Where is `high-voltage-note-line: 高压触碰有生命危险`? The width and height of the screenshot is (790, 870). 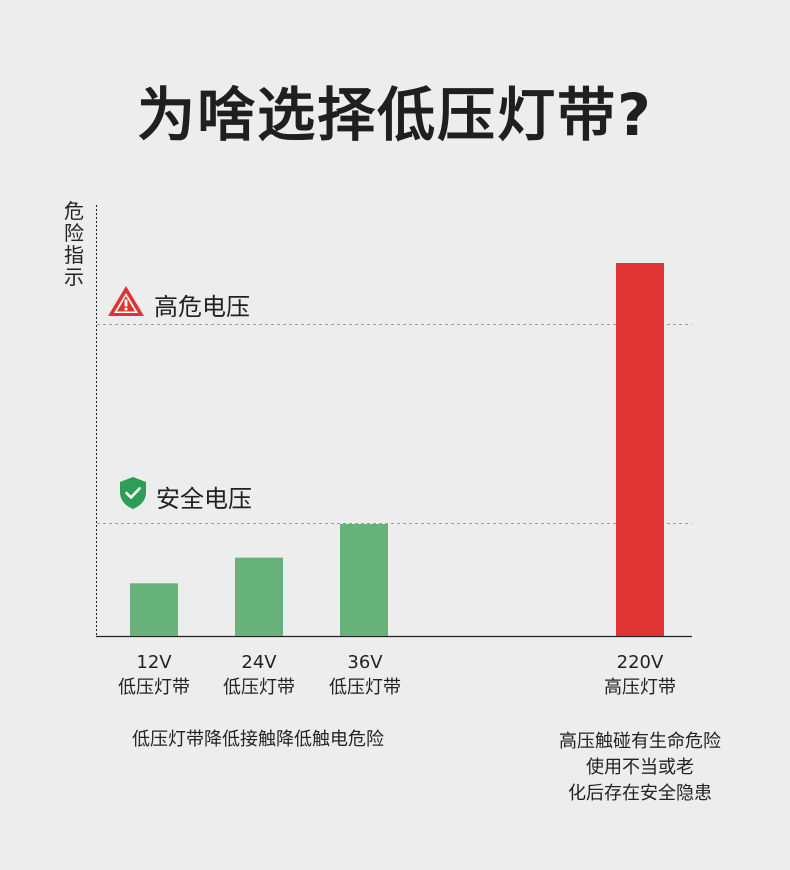 high-voltage-note-line: 高压触碰有生命危险 is located at coordinates (640, 741).